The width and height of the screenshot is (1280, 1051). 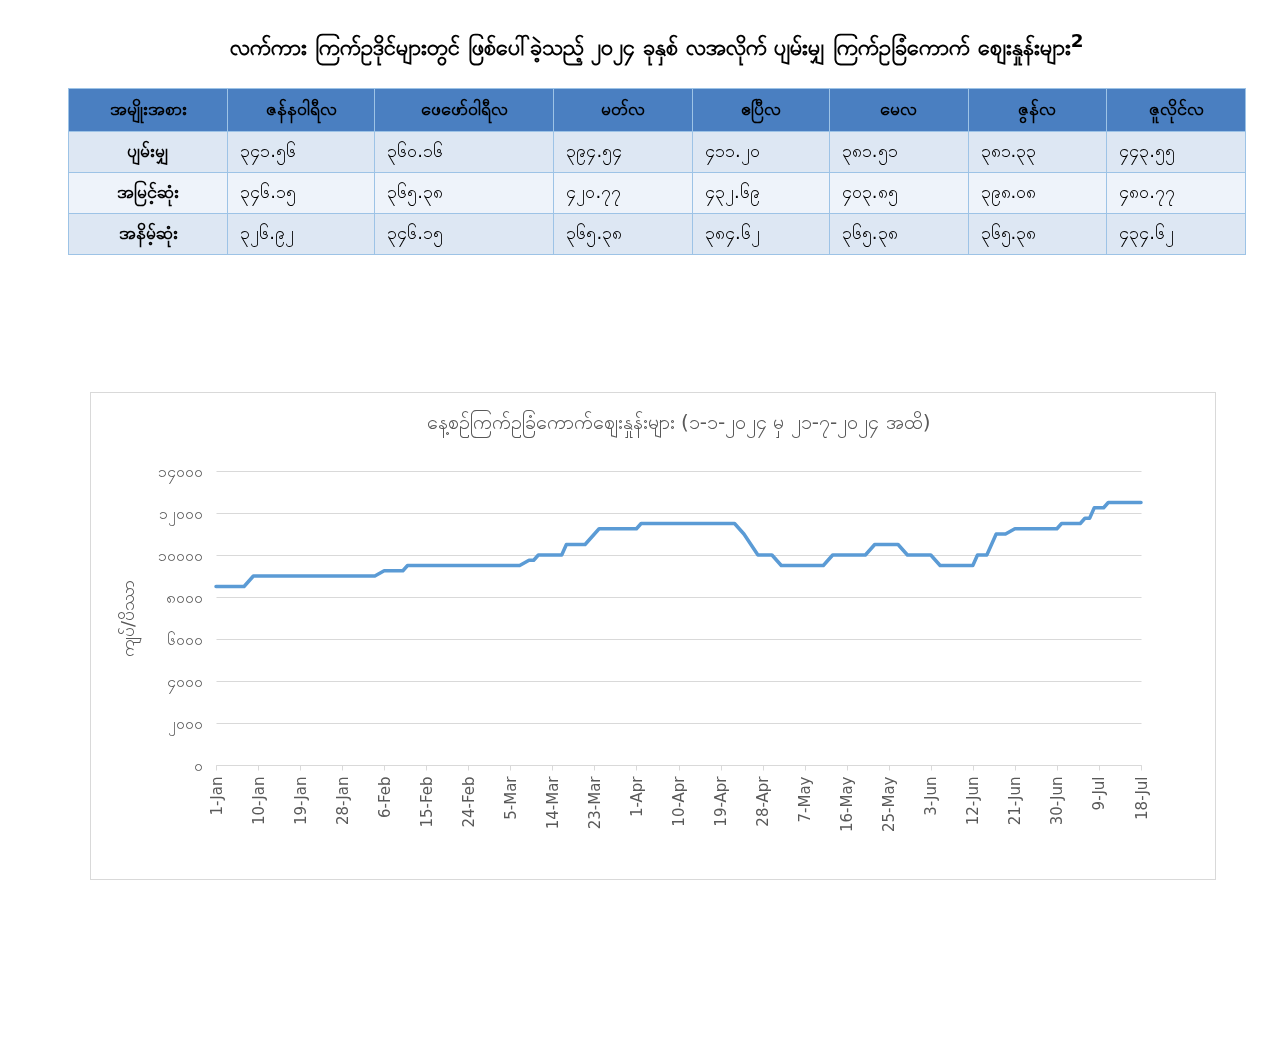 I want to click on x-tick-label: 28-Apr, so click(x=763, y=801).